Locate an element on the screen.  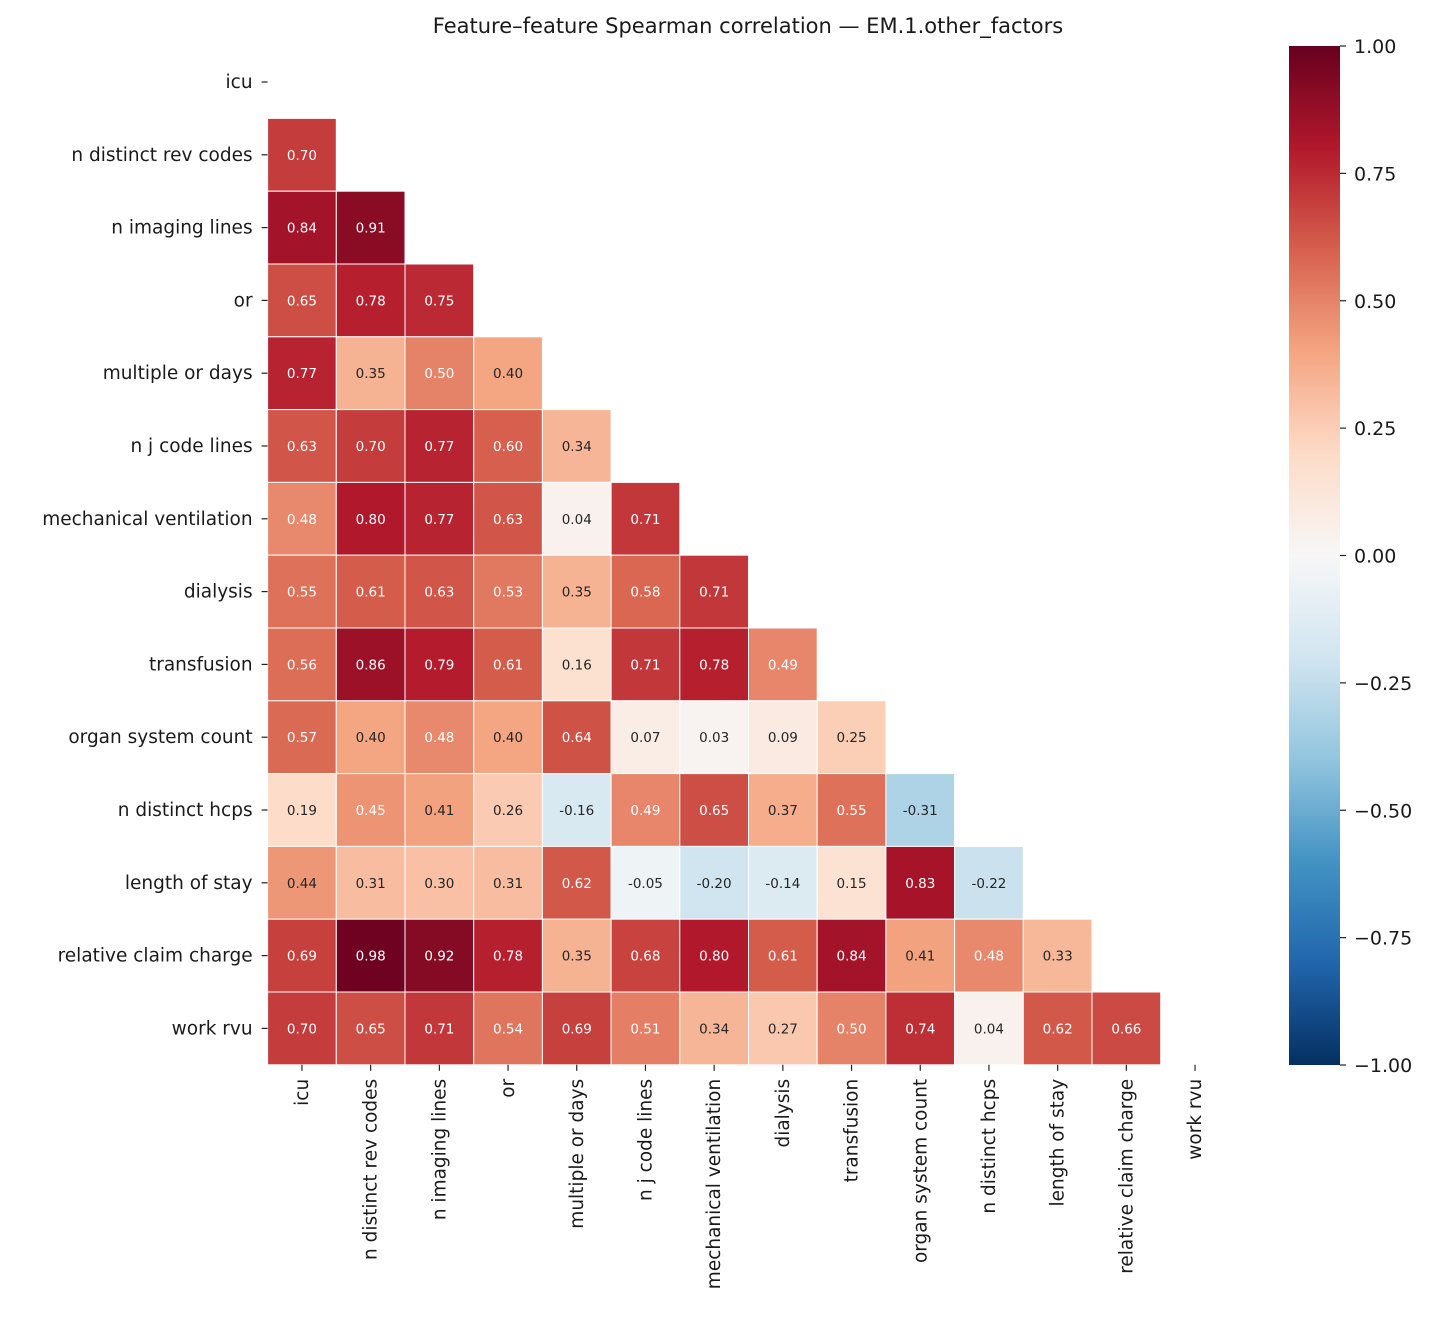
colorbar-tick-label: 0.00 is located at coordinates (1375, 557).